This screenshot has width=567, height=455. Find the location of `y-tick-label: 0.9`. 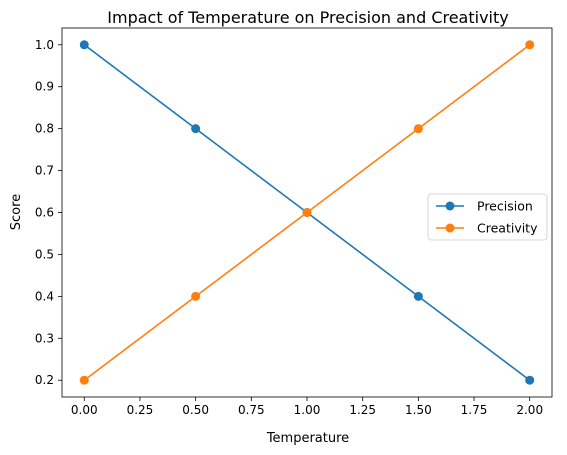

y-tick-label: 0.9 is located at coordinates (44, 87).